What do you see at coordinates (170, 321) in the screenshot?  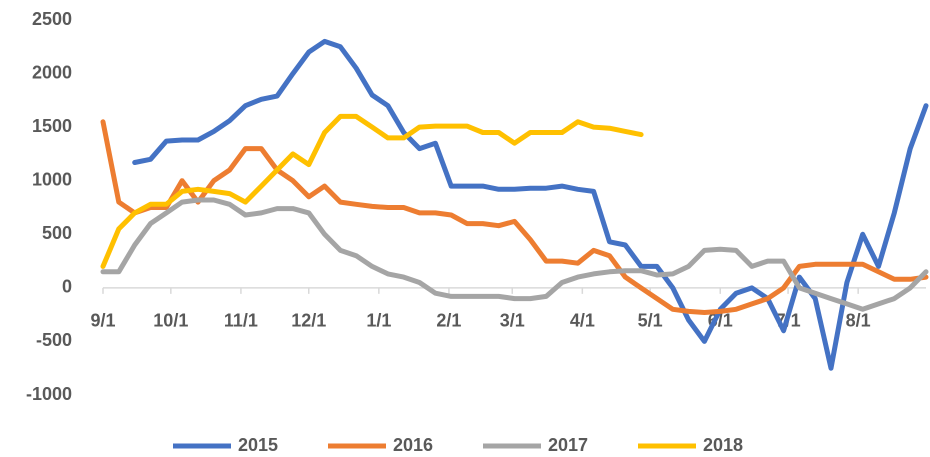 I see `x-tick-label: 10/1` at bounding box center [170, 321].